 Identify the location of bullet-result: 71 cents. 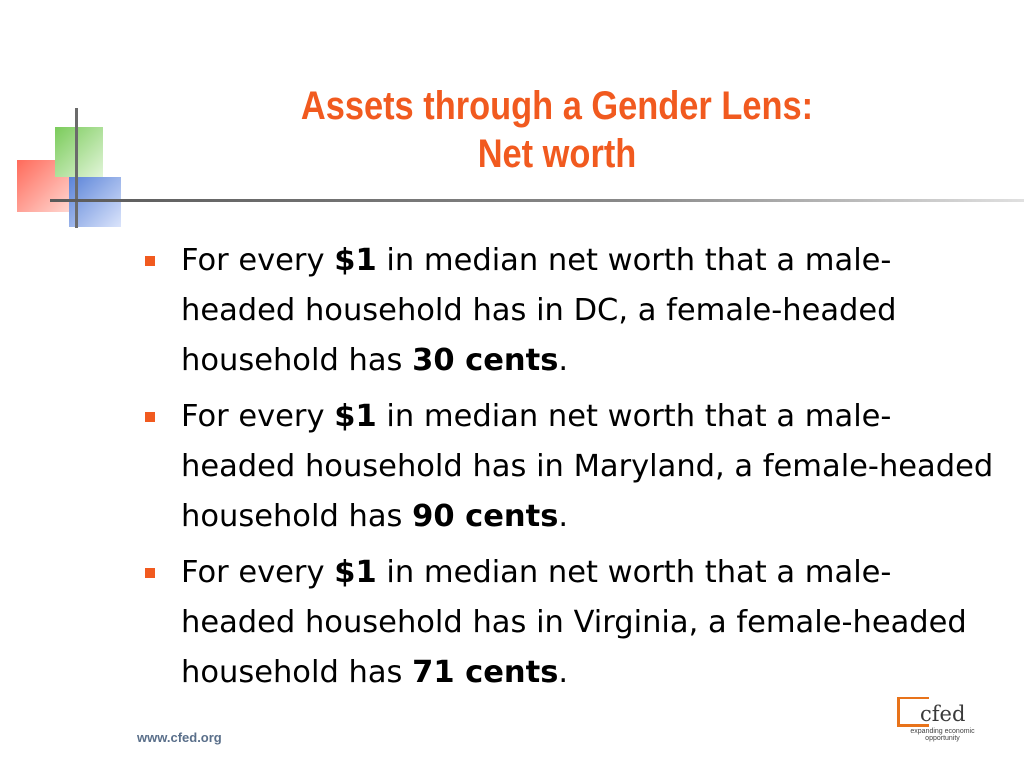
(485, 672).